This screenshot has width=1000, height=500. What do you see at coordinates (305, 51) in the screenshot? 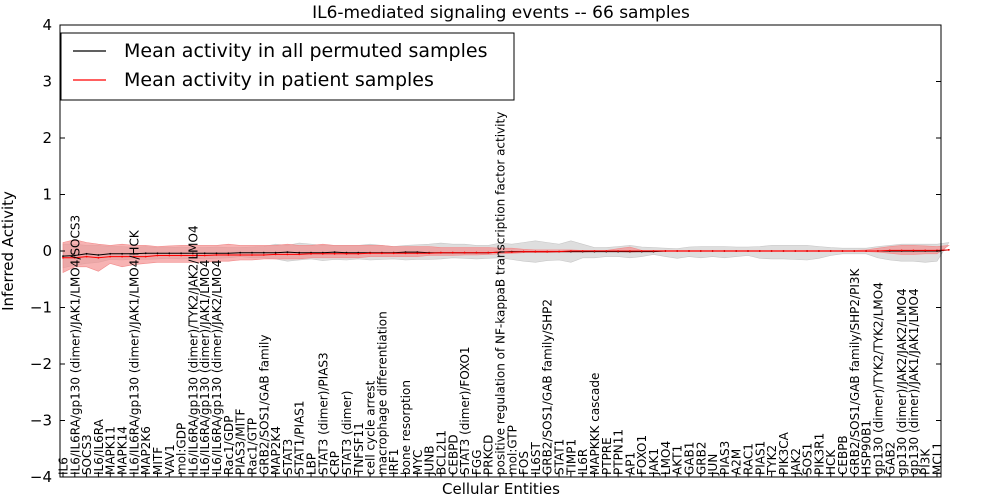
I see `legend-label: Mean activity in all permuted samples` at bounding box center [305, 51].